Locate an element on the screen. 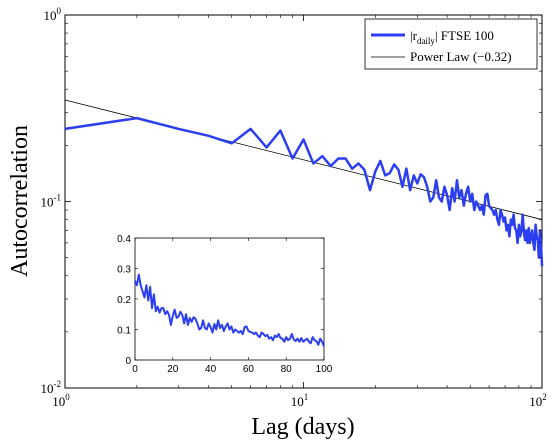  inset-plot-frame is located at coordinates (229, 299).